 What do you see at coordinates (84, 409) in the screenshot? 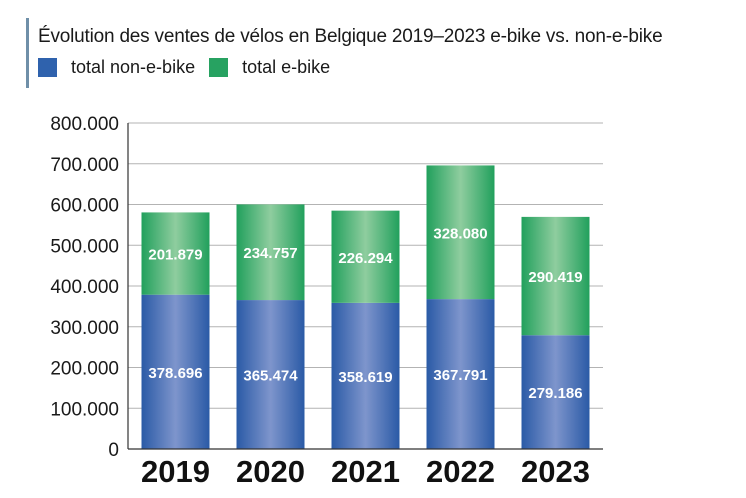
I see `y-tick-label: 100.000` at bounding box center [84, 409].